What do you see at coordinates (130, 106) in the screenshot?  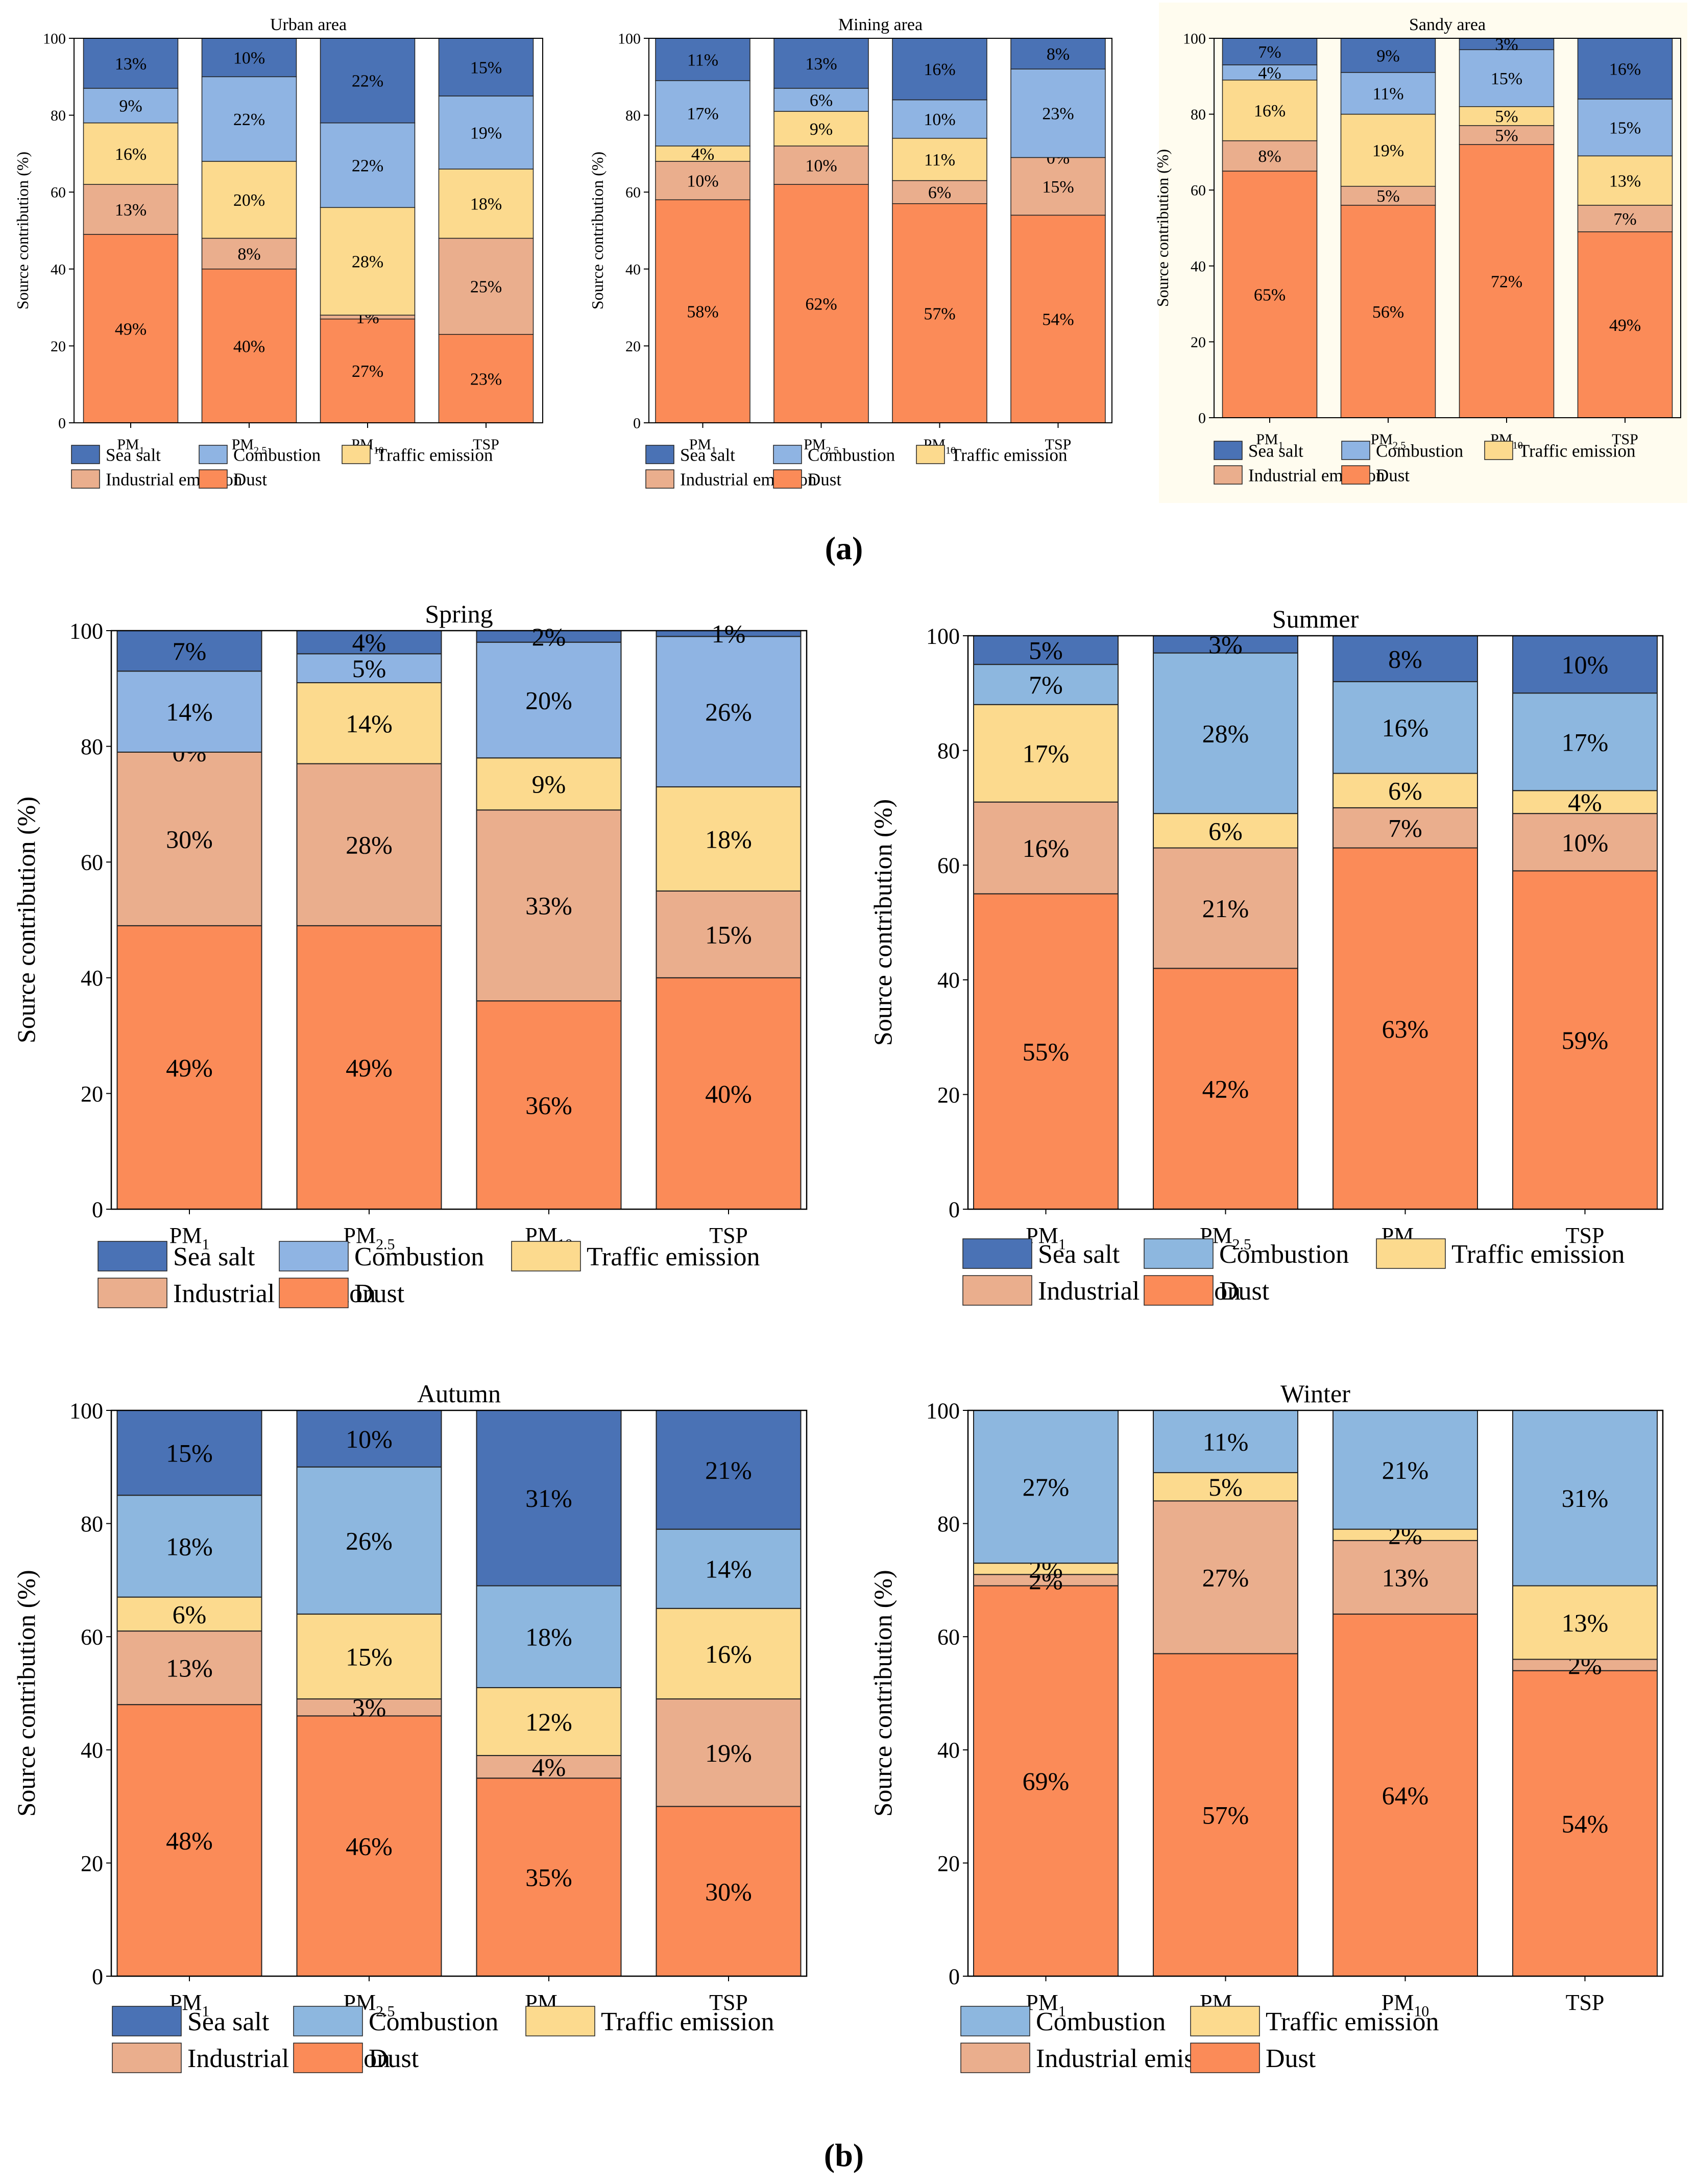 I see `urban-area-label-combustion-0: 9%` at bounding box center [130, 106].